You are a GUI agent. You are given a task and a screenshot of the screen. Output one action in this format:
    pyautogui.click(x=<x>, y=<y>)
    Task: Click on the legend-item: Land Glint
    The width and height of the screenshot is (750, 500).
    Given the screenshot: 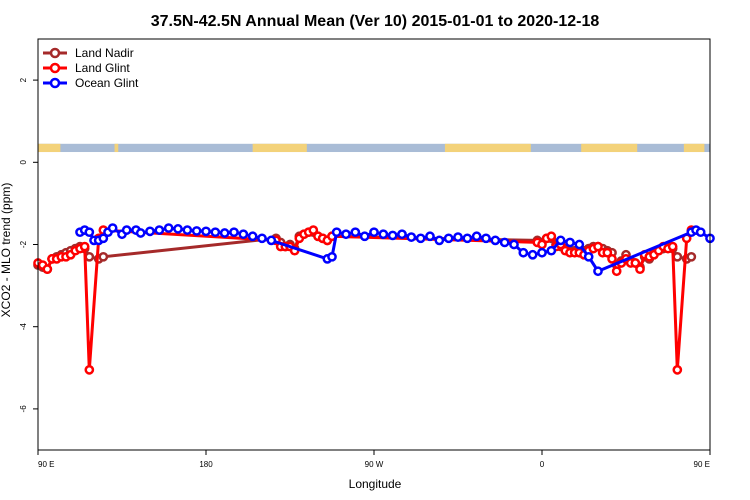 What is the action you would take?
    pyautogui.click(x=86, y=68)
    